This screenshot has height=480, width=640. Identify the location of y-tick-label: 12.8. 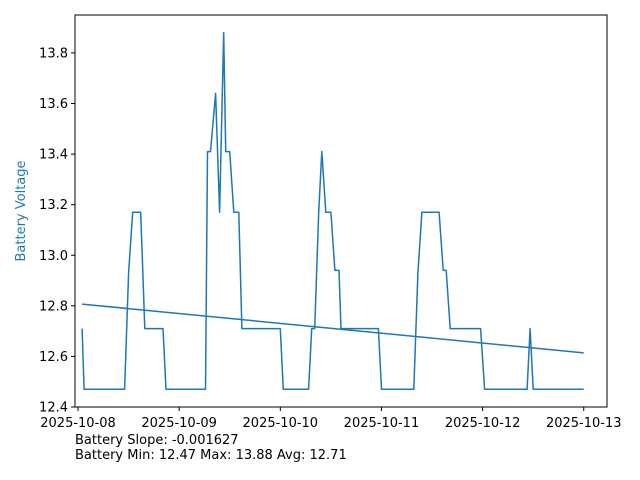
(53, 306).